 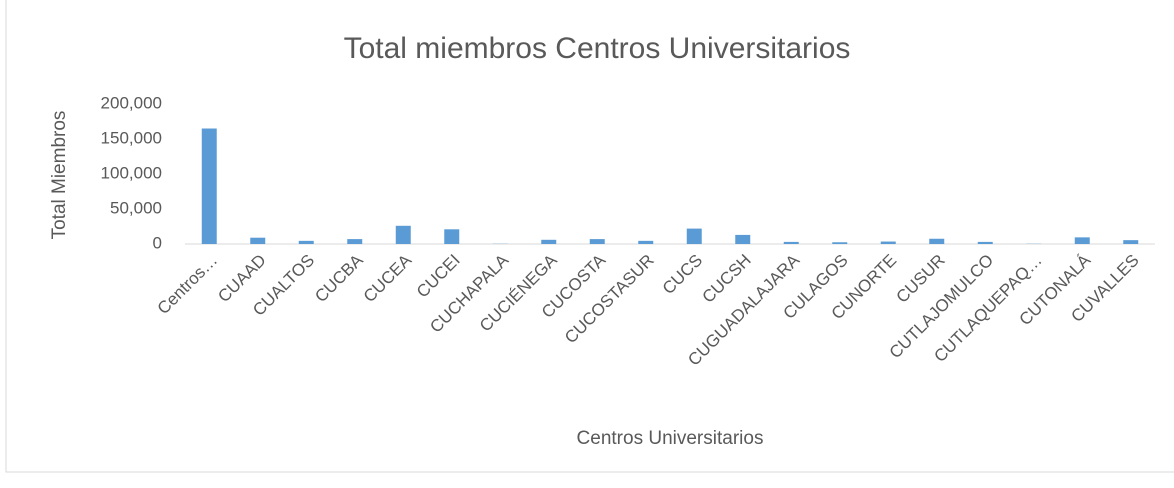 I want to click on y-tick-label: 200,000, so click(x=131, y=102).